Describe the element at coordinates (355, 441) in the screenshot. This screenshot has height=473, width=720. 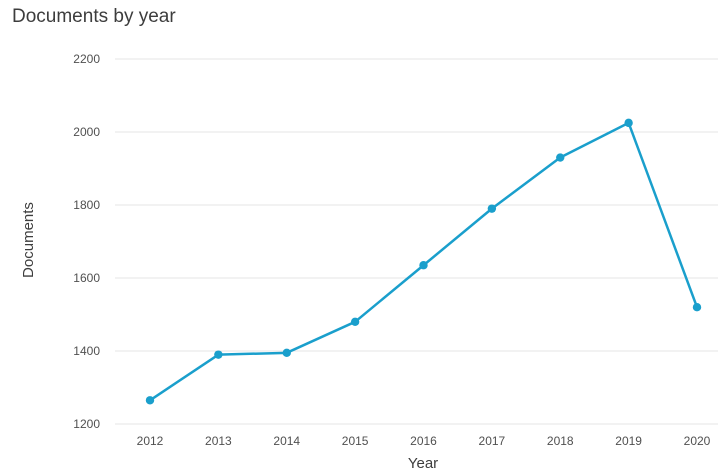
I see `x-tick-label: 2015` at that location.